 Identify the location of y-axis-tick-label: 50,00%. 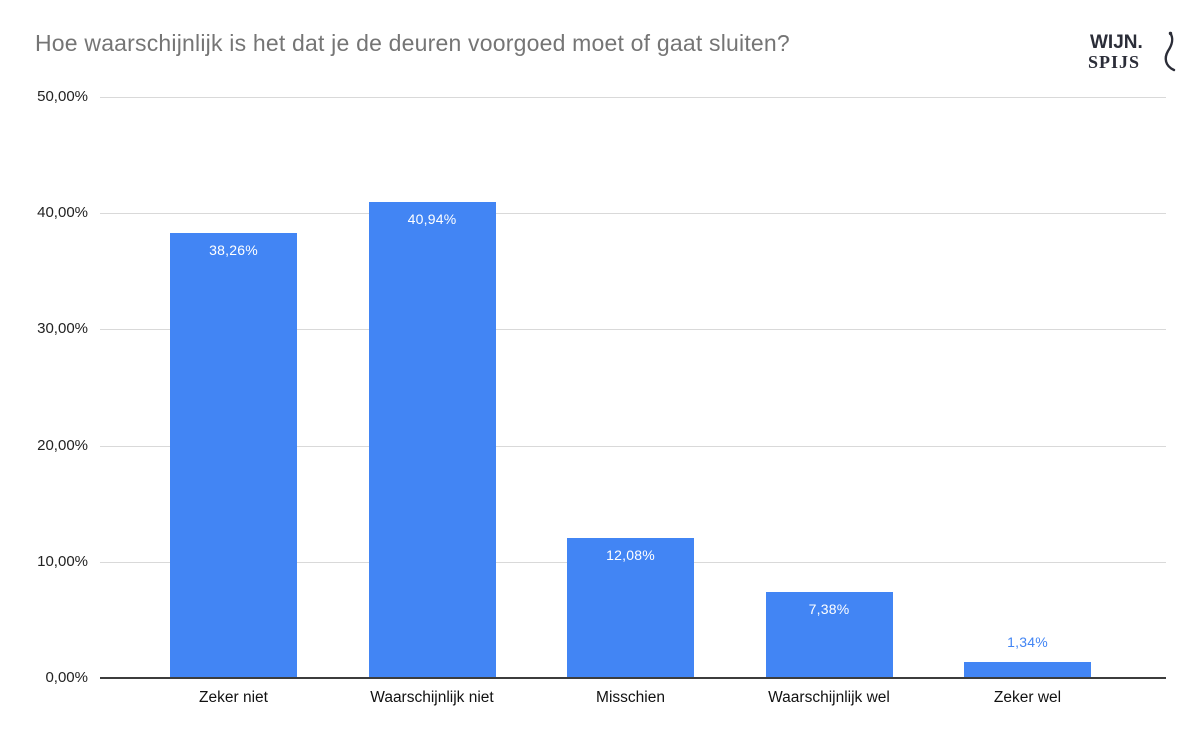
(62, 96).